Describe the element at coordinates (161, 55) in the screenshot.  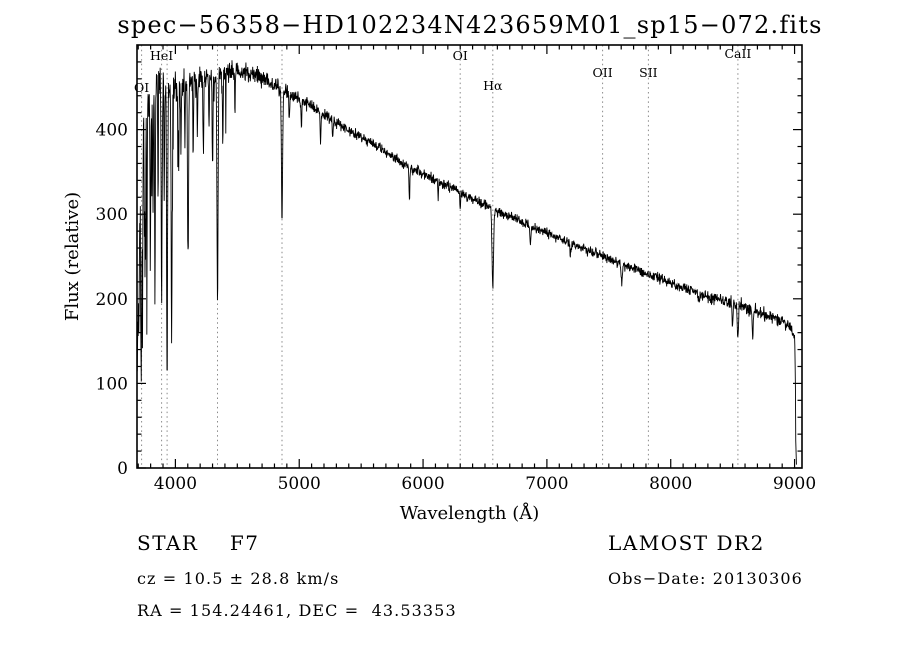
I see `svg-text: HeI` at that location.